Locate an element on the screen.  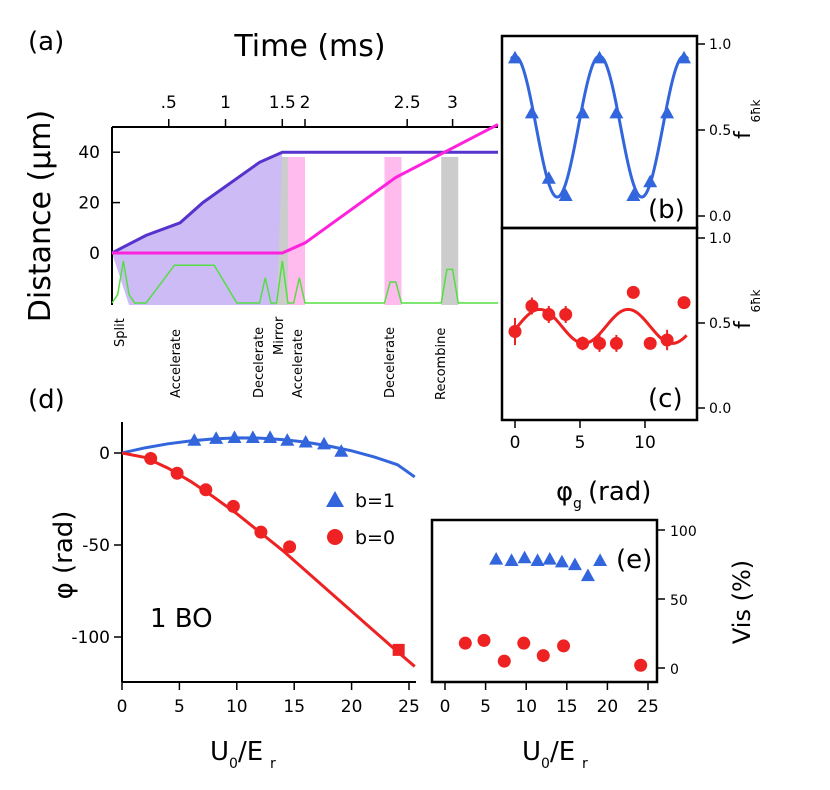
legend-circle-marker is located at coordinates (335, 537).